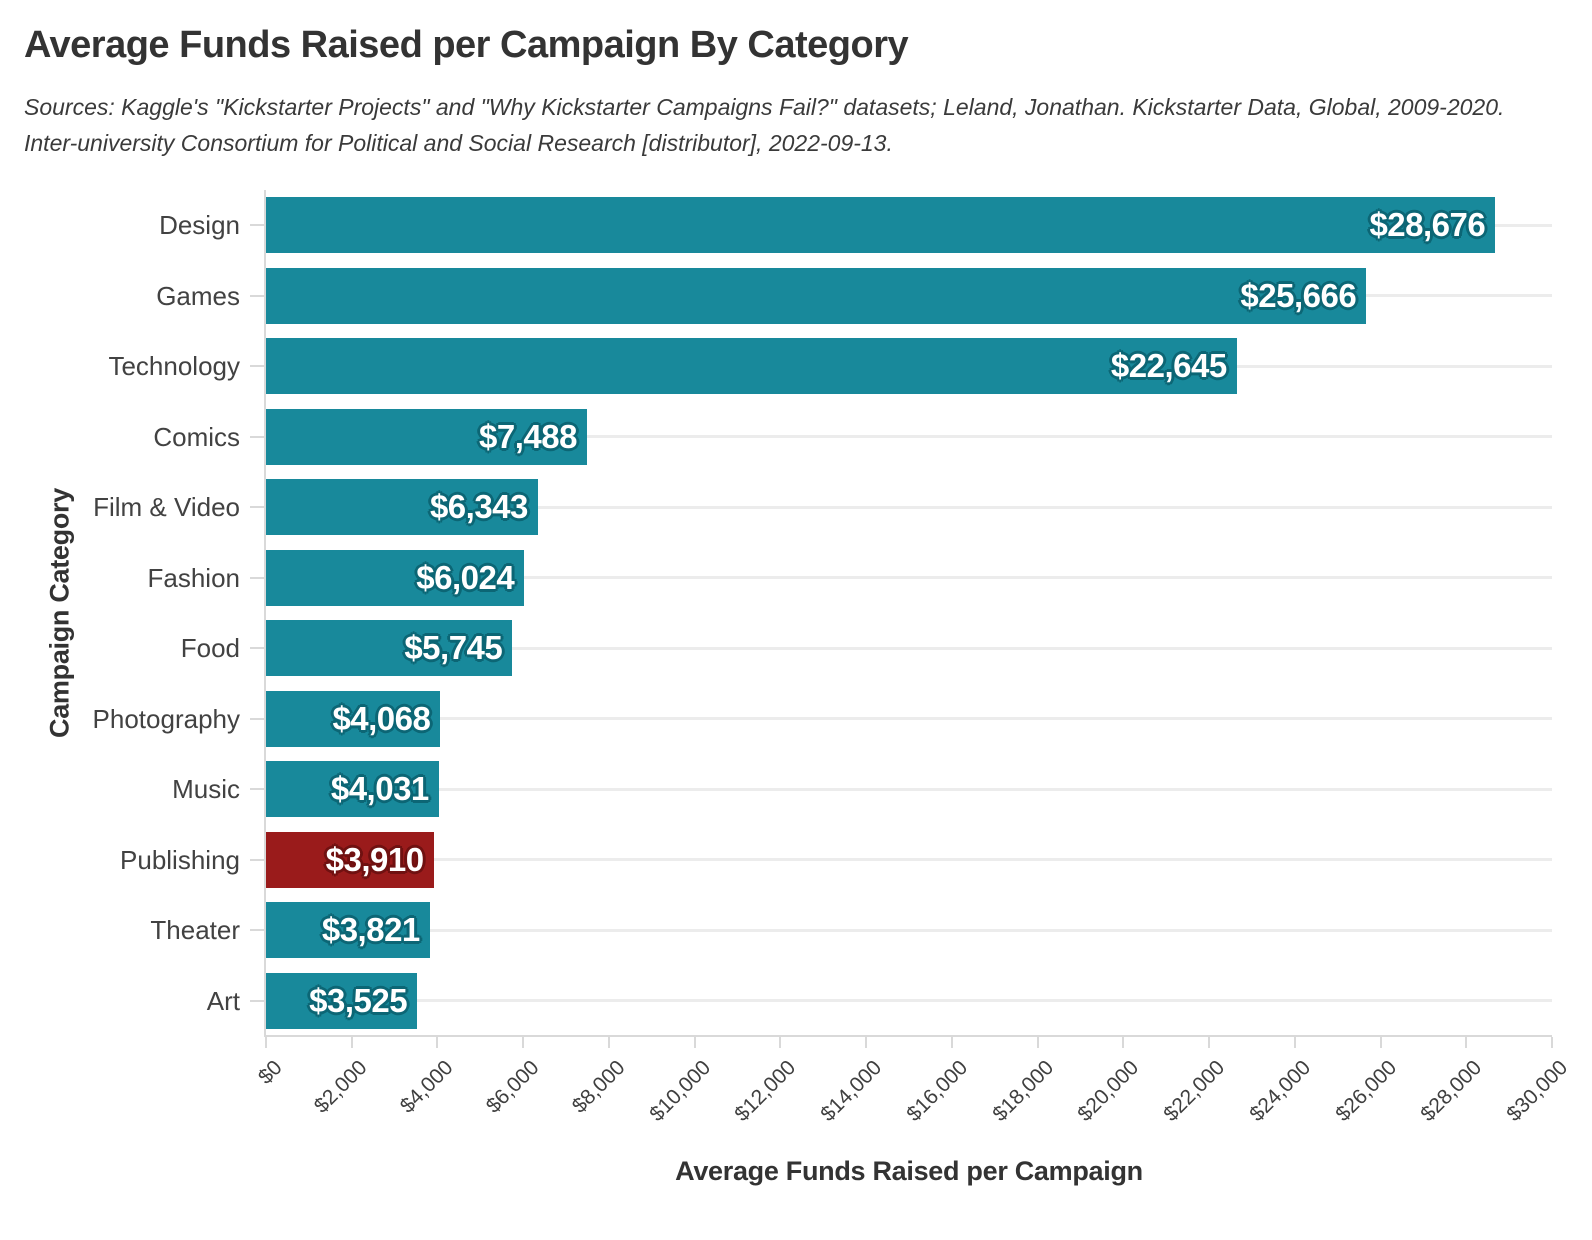 This screenshot has height=1240, width=1592. What do you see at coordinates (453, 648) in the screenshot?
I see `bar-value-label: $5,745` at bounding box center [453, 648].